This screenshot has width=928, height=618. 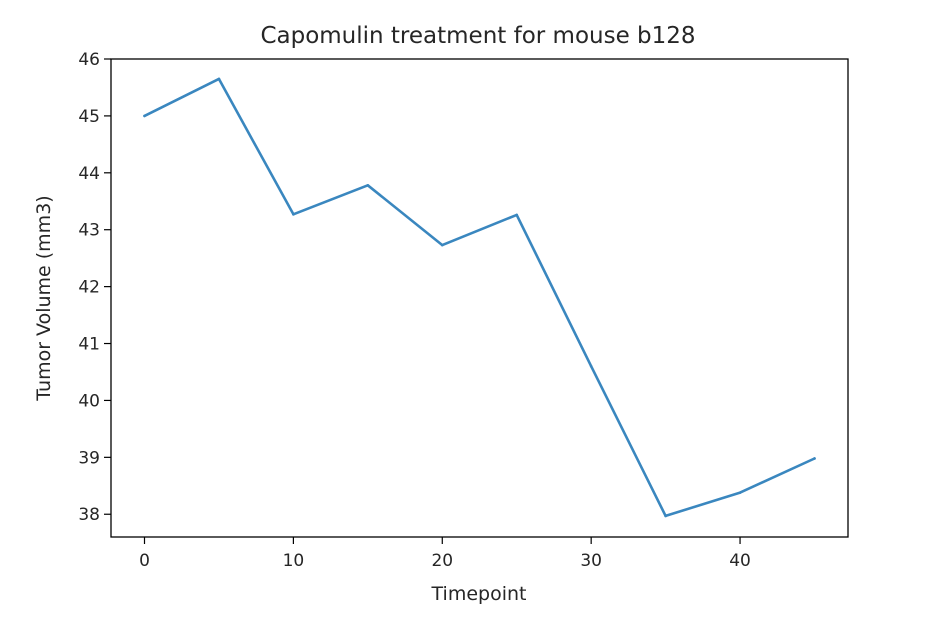 I want to click on x-tick-label: 40, so click(x=740, y=561).